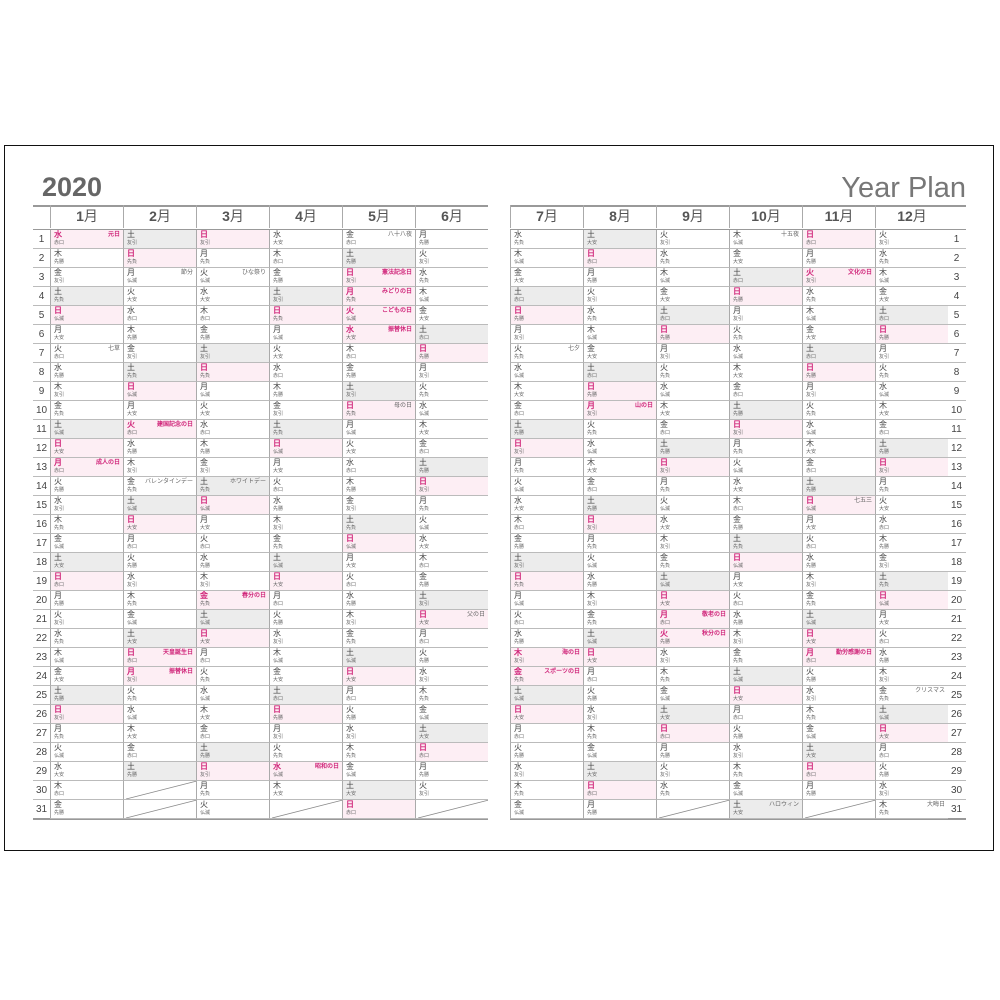  What do you see at coordinates (159, 657) in the screenshot?
I see `day-cell: 日赤口 天皇誕生日` at bounding box center [159, 657].